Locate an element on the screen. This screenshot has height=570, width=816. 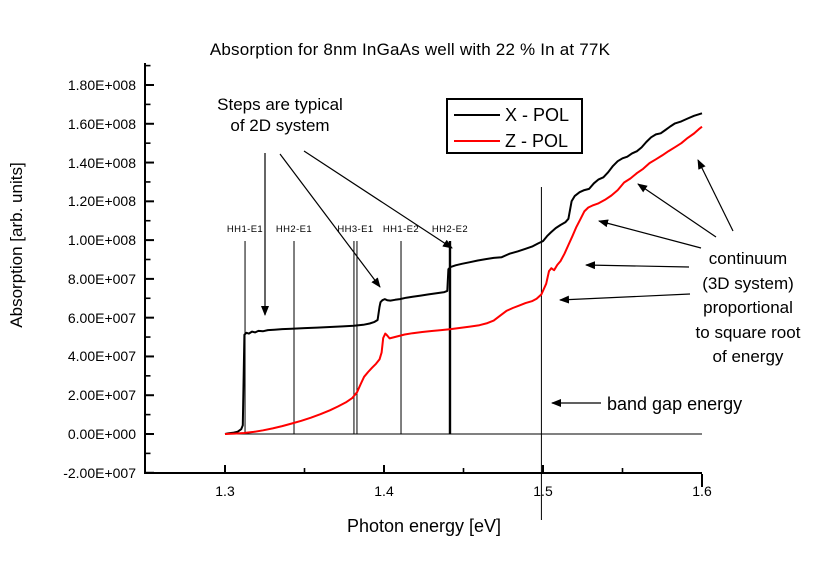
transition-label-hh3-e1: HH3-E1 is located at coordinates (355, 229).